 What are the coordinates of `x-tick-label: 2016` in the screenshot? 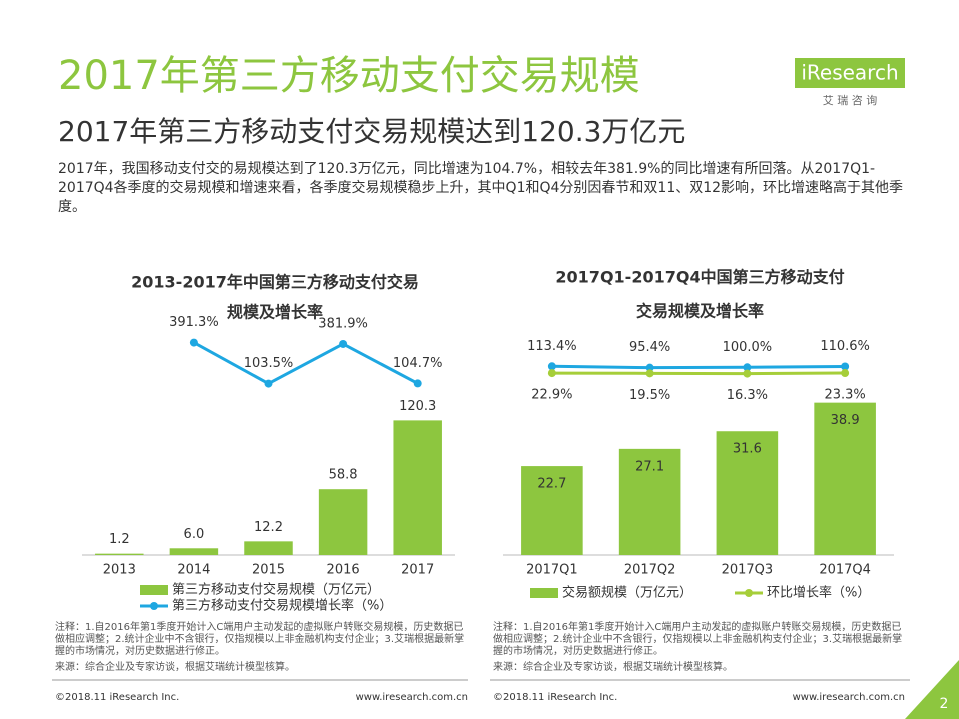 It's located at (343, 570).